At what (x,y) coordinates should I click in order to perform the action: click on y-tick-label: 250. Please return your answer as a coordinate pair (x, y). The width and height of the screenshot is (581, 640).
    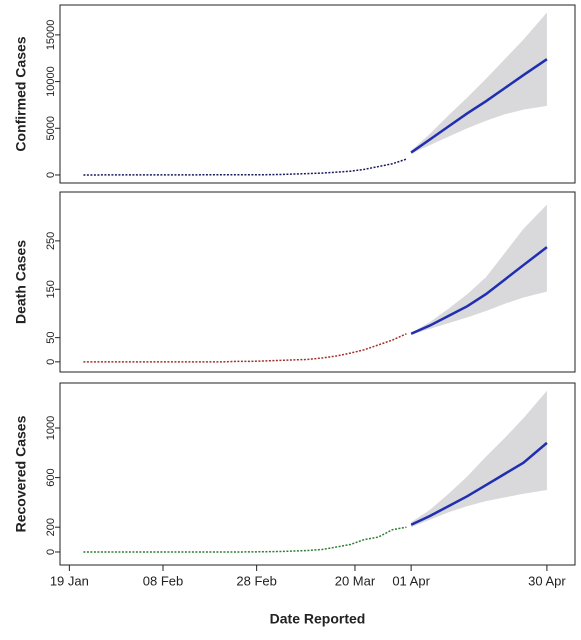
    Looking at the image, I should click on (51, 241).